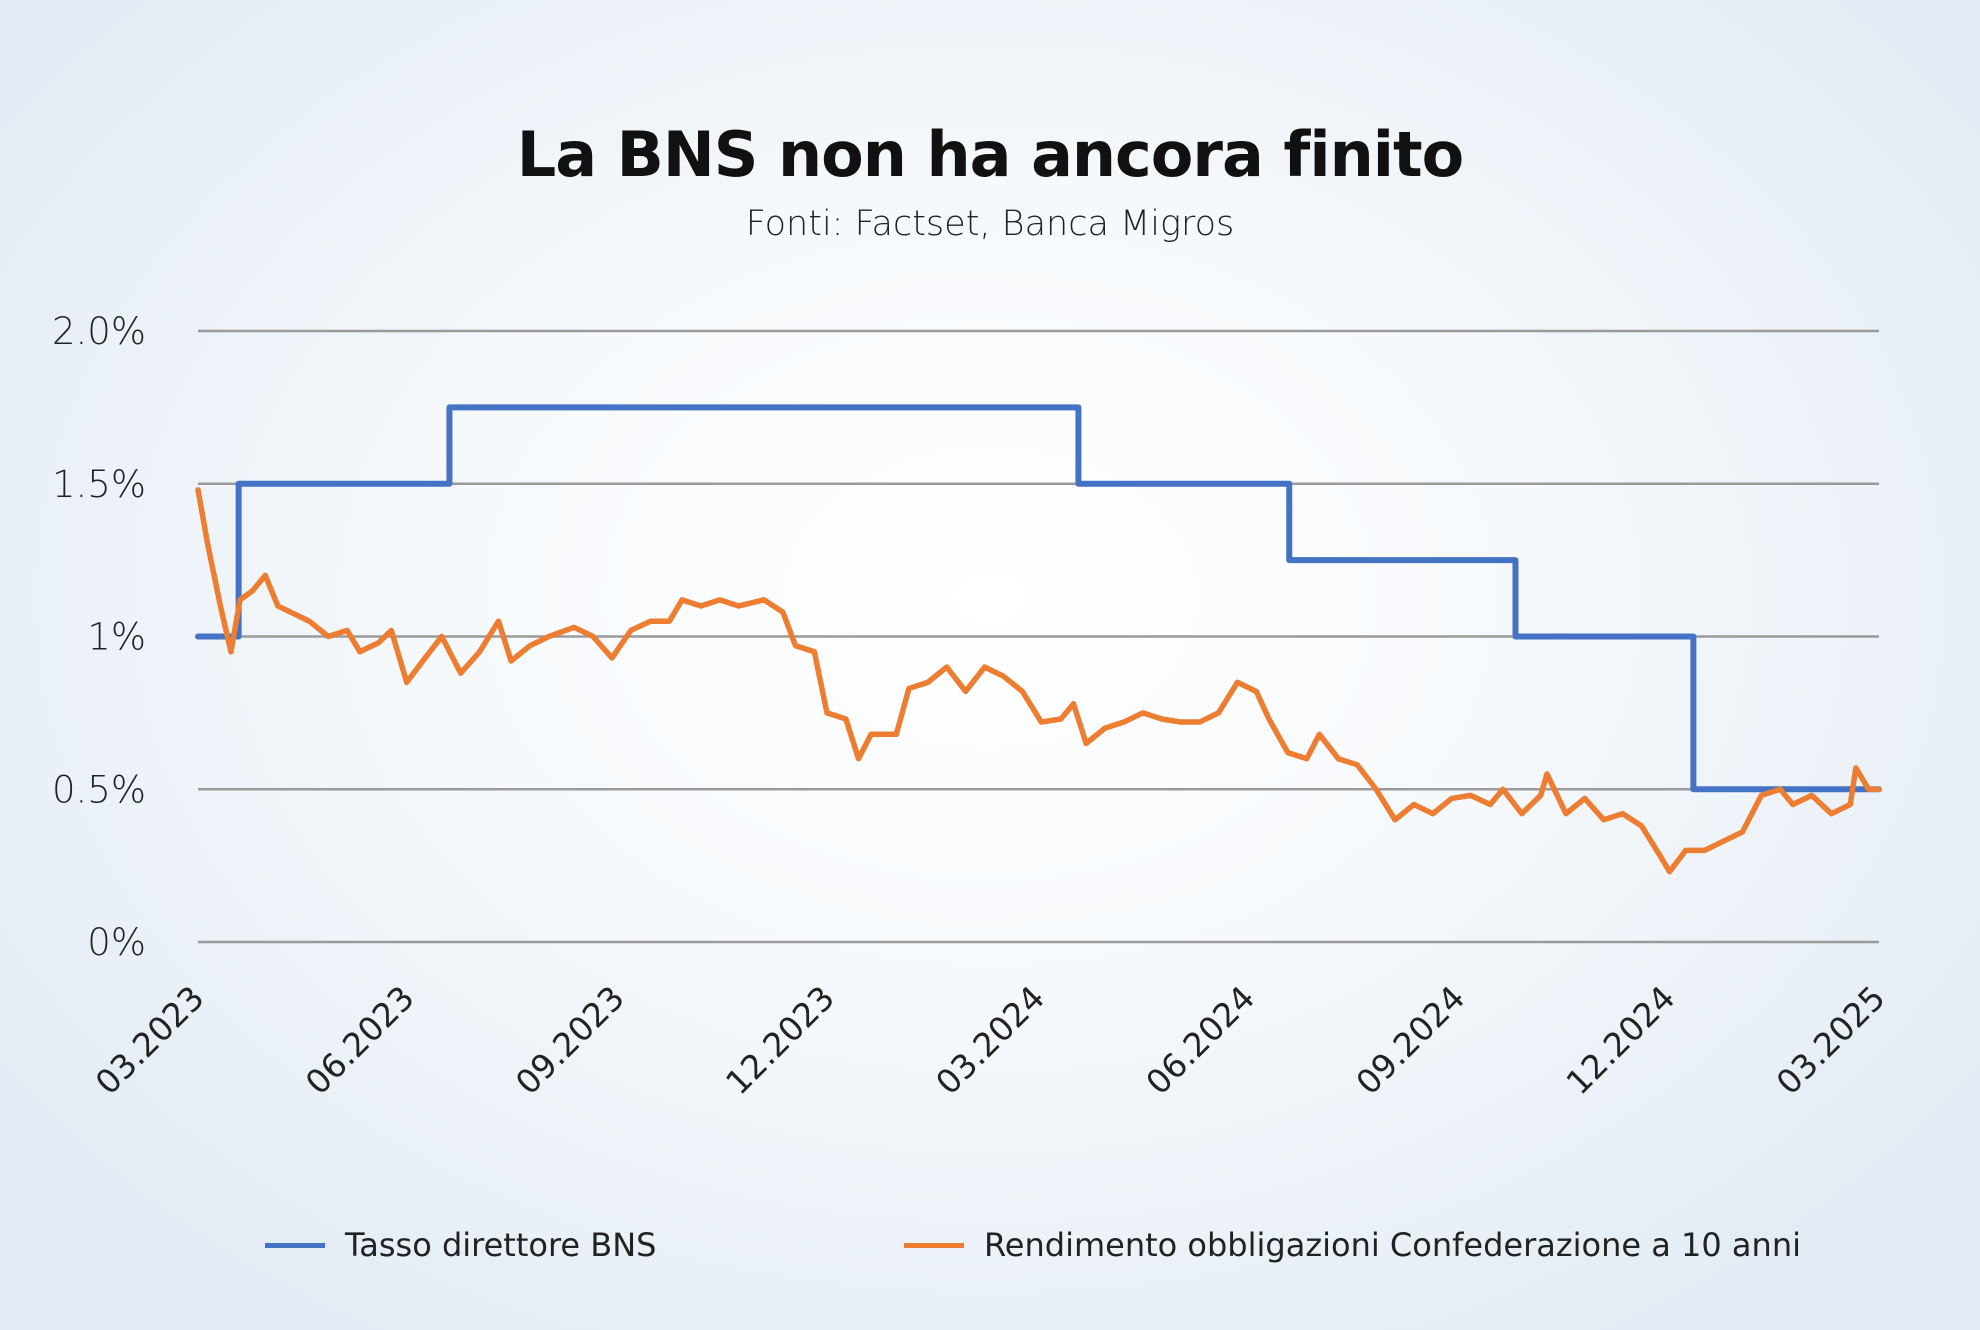 The image size is (1980, 1330). What do you see at coordinates (1200, 1040) in the screenshot?
I see `x-tick-label: 06.2024` at bounding box center [1200, 1040].